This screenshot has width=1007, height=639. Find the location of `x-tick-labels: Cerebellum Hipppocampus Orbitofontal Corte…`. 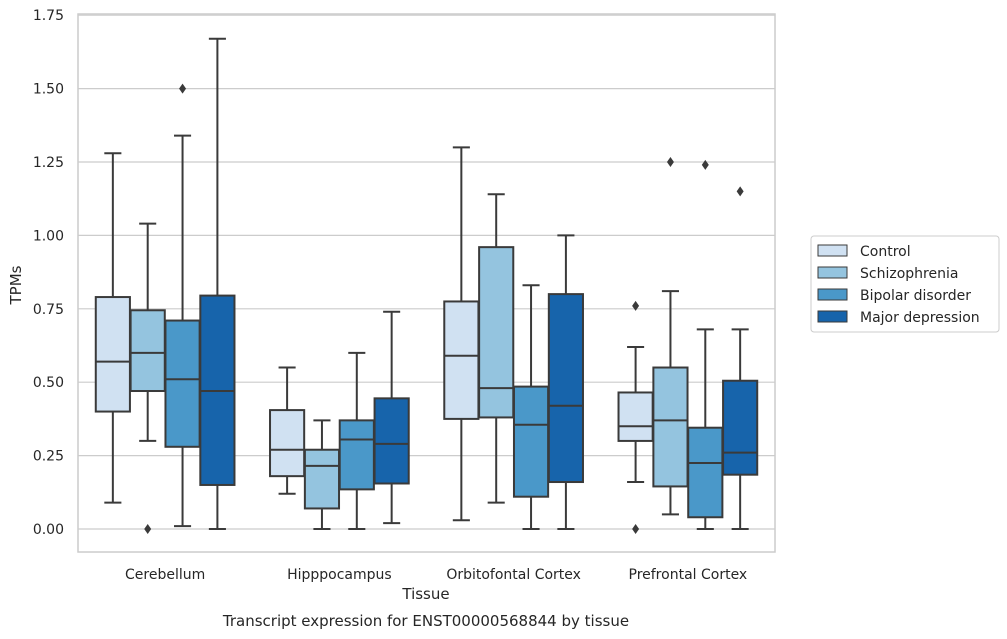

x-tick-labels: Cerebellum Hipppocampus Orbitofontal Corte… is located at coordinates (436, 575).